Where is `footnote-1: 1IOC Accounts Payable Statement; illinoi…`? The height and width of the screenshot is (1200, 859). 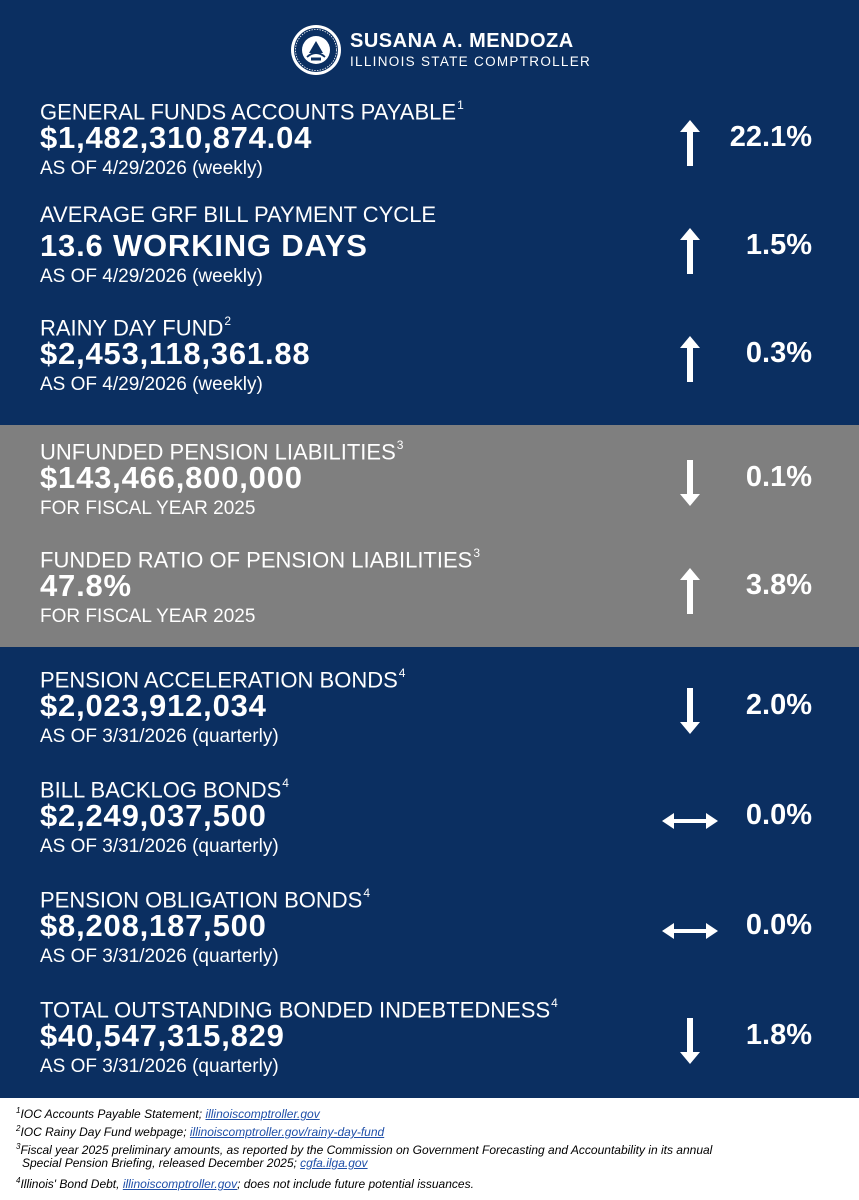 footnote-1: 1IOC Accounts Payable Statement; illinoi… is located at coordinates (168, 1113).